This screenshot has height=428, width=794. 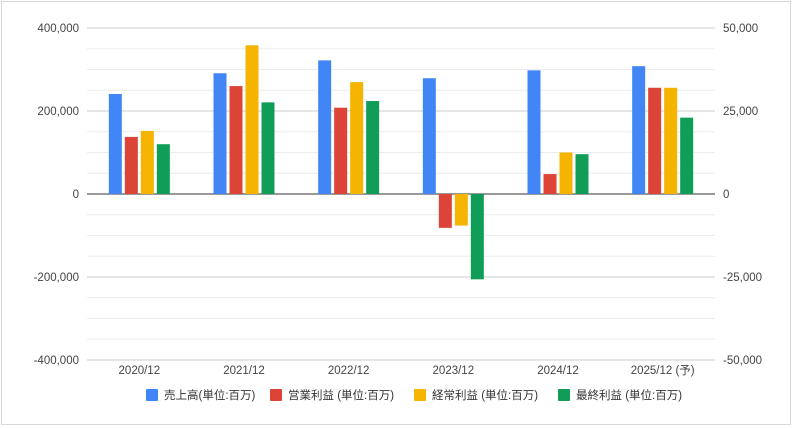 I want to click on x-tick-label: 2023/12, so click(x=454, y=371).